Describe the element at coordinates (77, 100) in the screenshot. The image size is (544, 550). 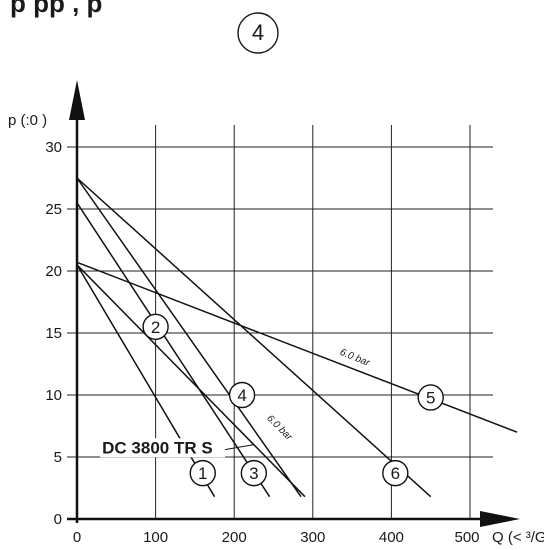
I see `y-axis-arrow` at that location.